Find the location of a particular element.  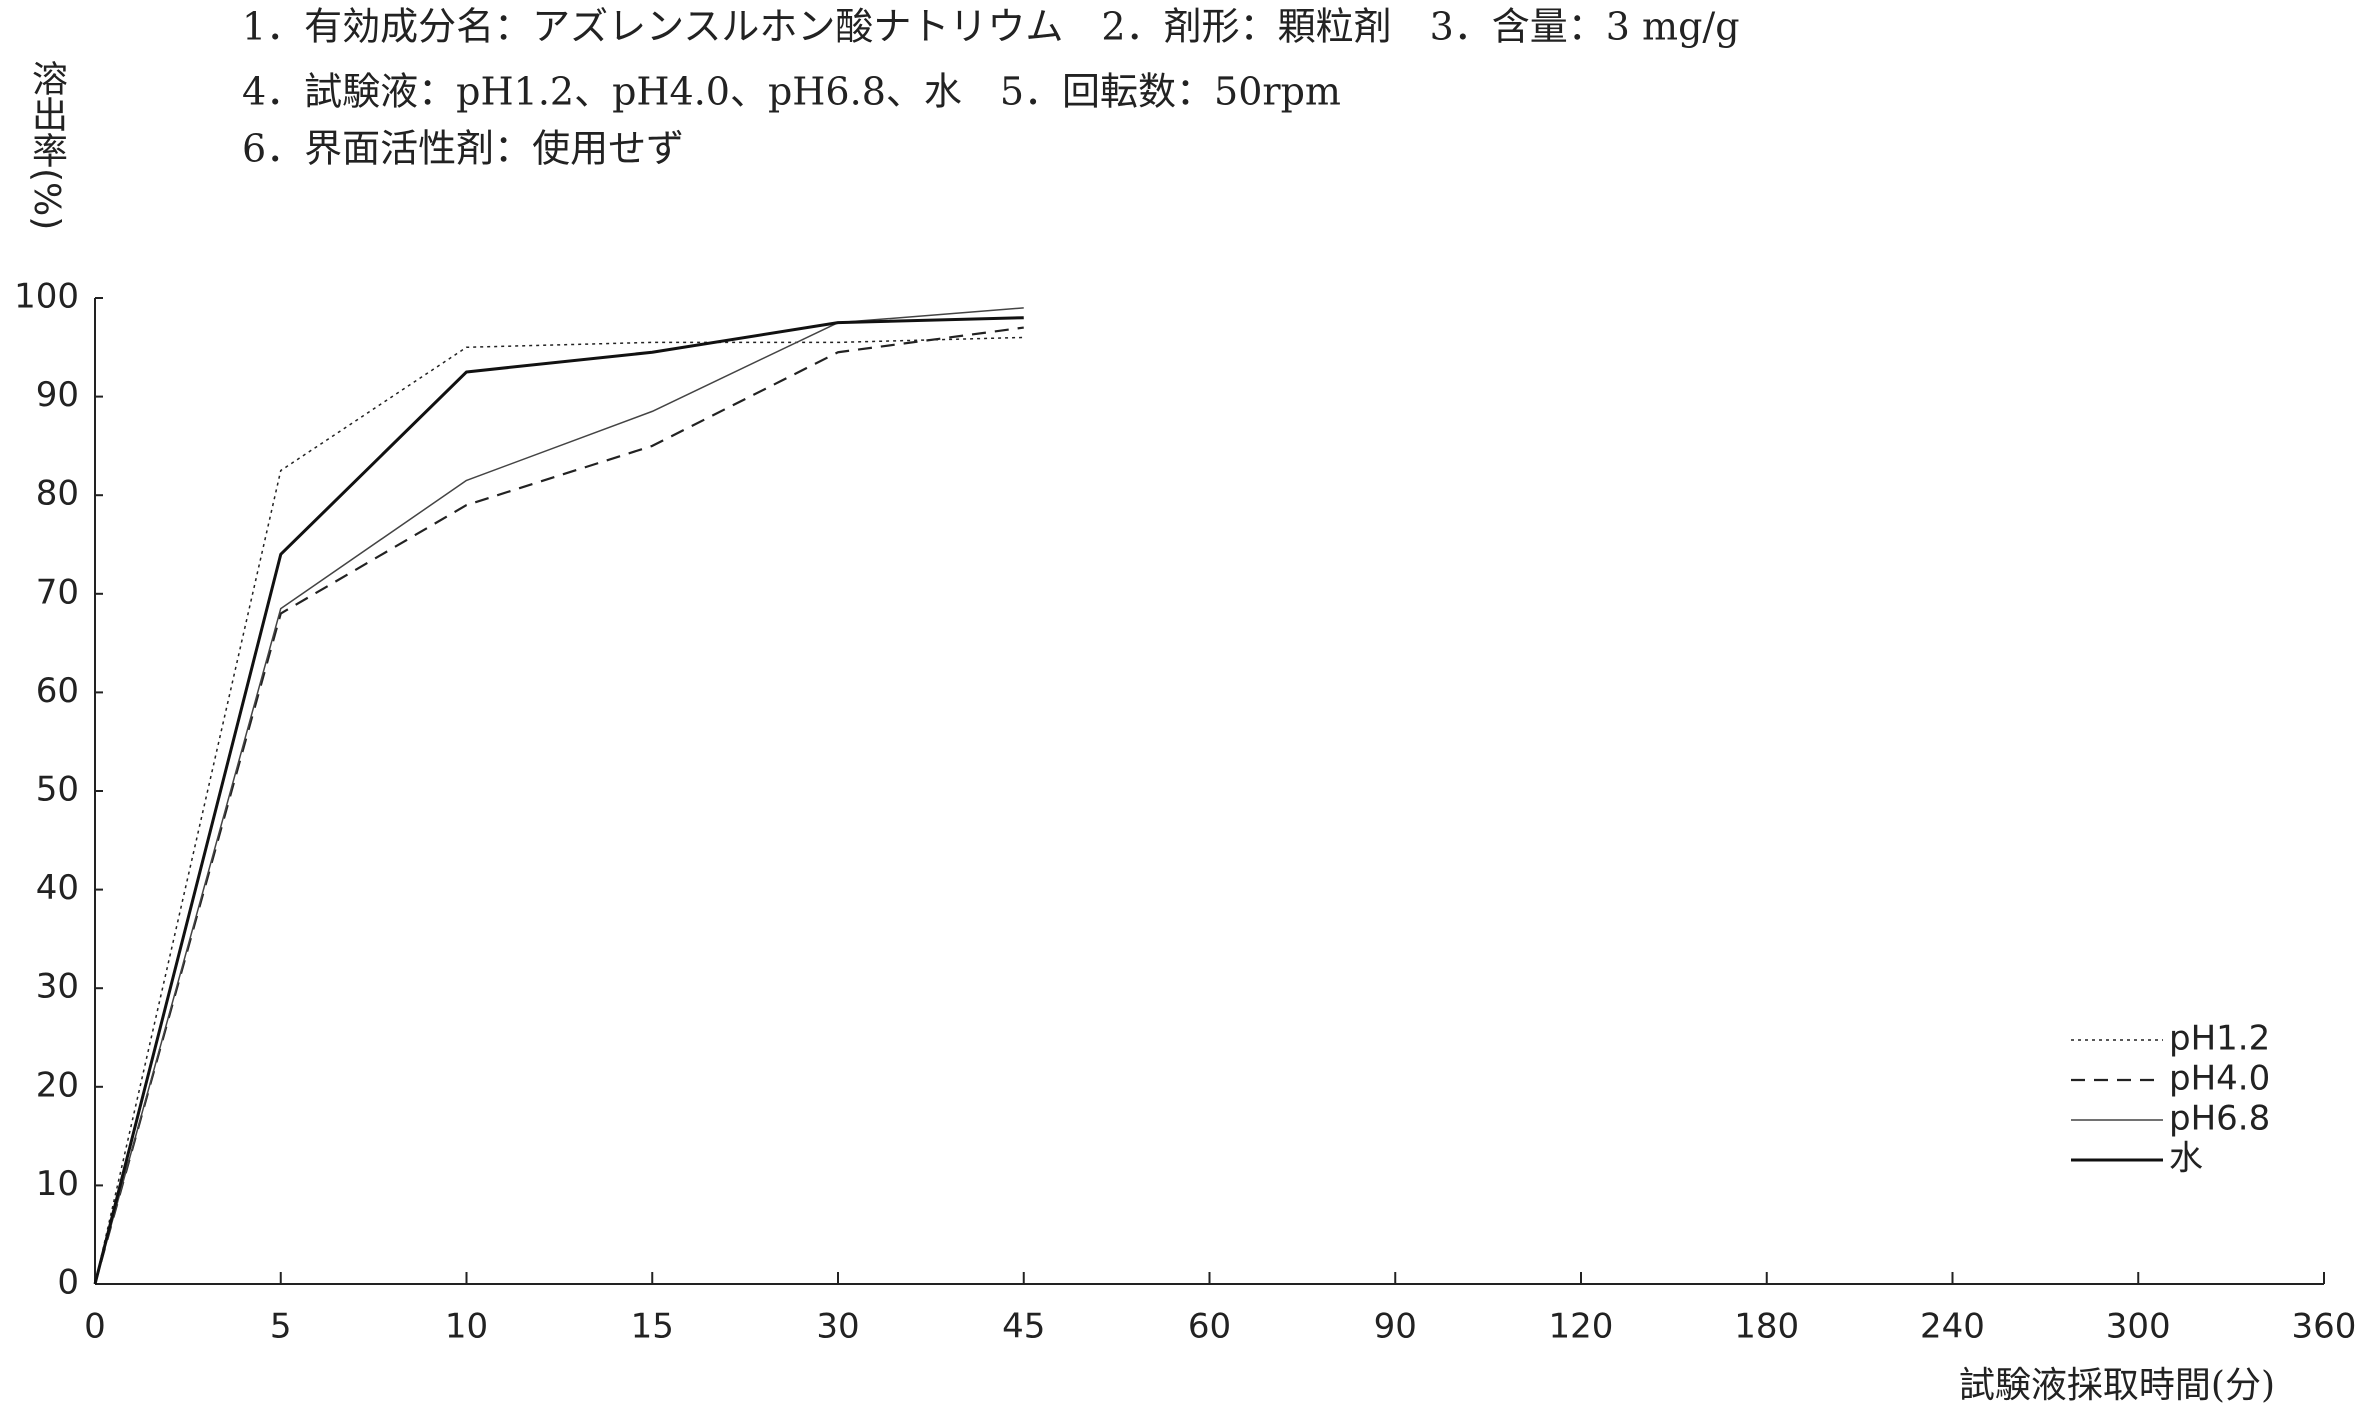

legend-label: pH1.2 is located at coordinates (2219, 1039).